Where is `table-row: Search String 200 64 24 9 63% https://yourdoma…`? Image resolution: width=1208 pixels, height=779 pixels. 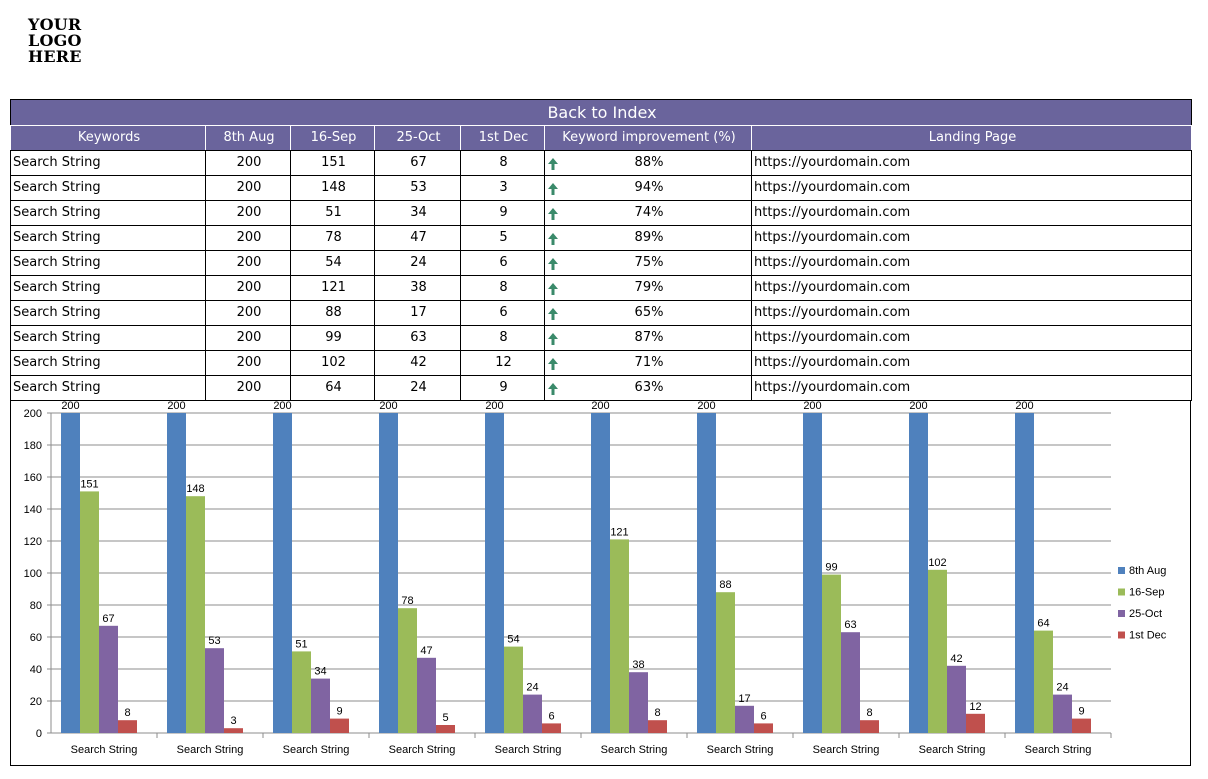
table-row: Search String 200 64 24 9 63% https://yourdoma… is located at coordinates (601, 388).